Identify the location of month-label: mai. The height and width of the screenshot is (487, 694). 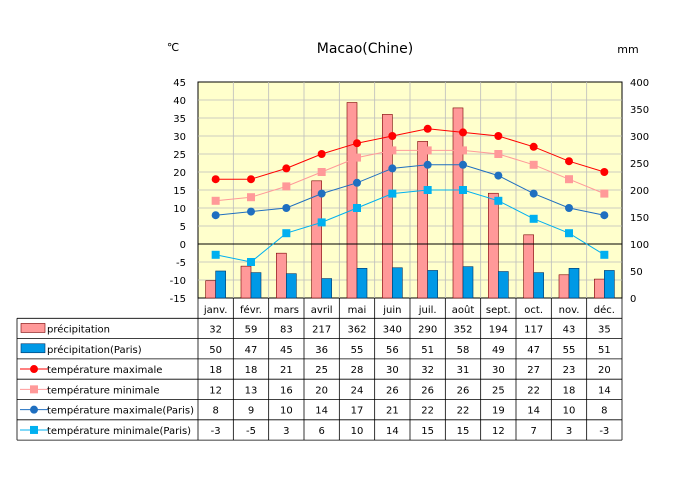
(357, 310).